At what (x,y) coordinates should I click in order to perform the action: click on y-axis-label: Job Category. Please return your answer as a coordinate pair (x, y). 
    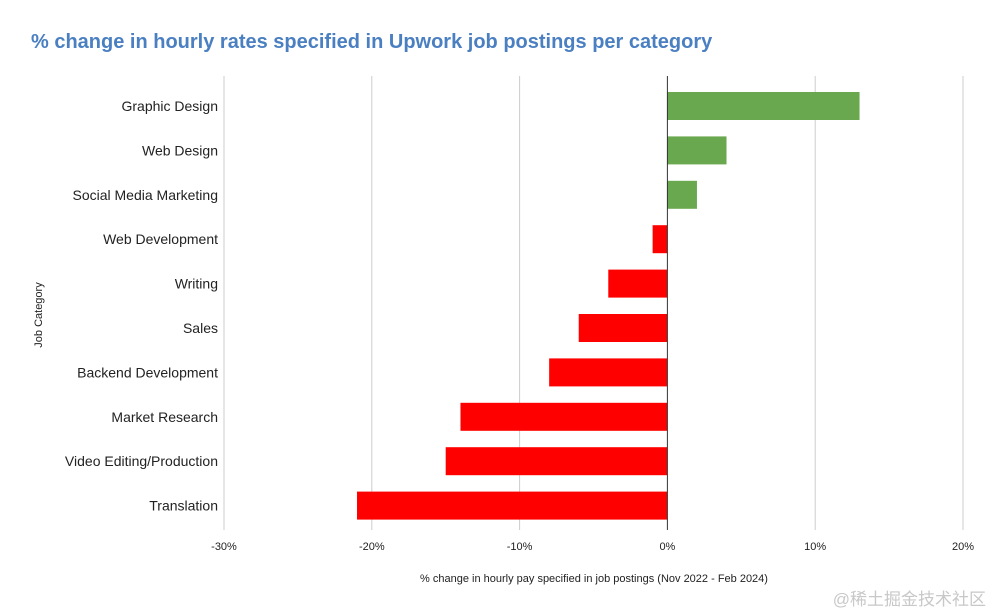
    Looking at the image, I should click on (39, 315).